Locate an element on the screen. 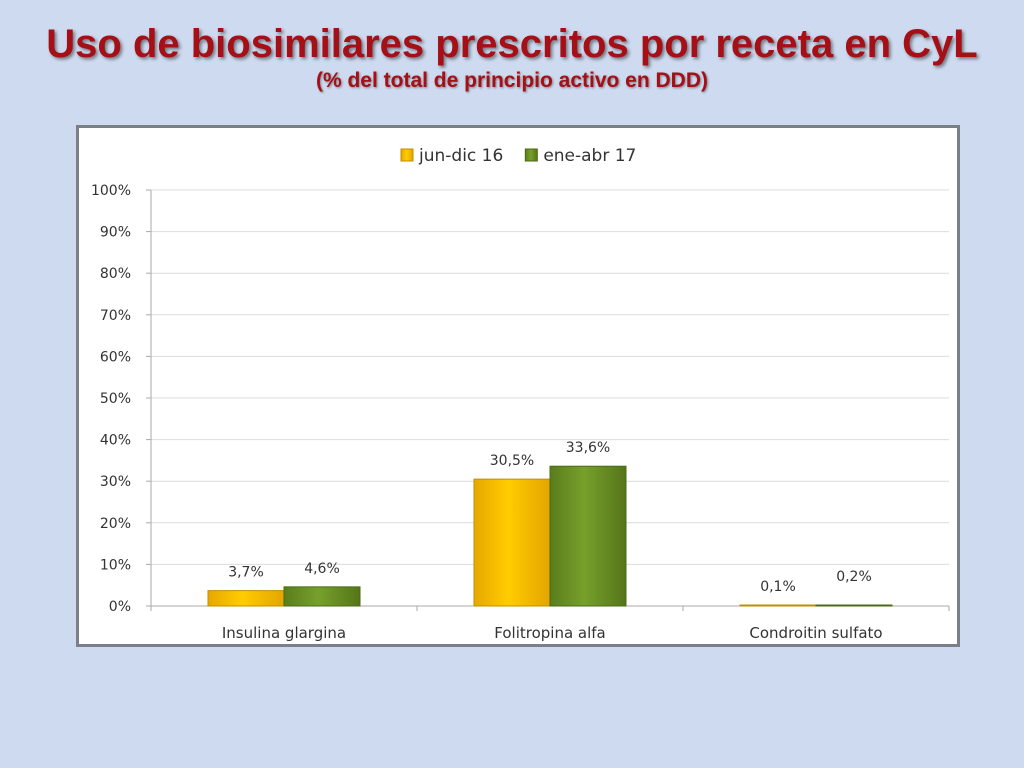 The height and width of the screenshot is (768, 1024). category-label: Folitropina alfa is located at coordinates (550, 633).